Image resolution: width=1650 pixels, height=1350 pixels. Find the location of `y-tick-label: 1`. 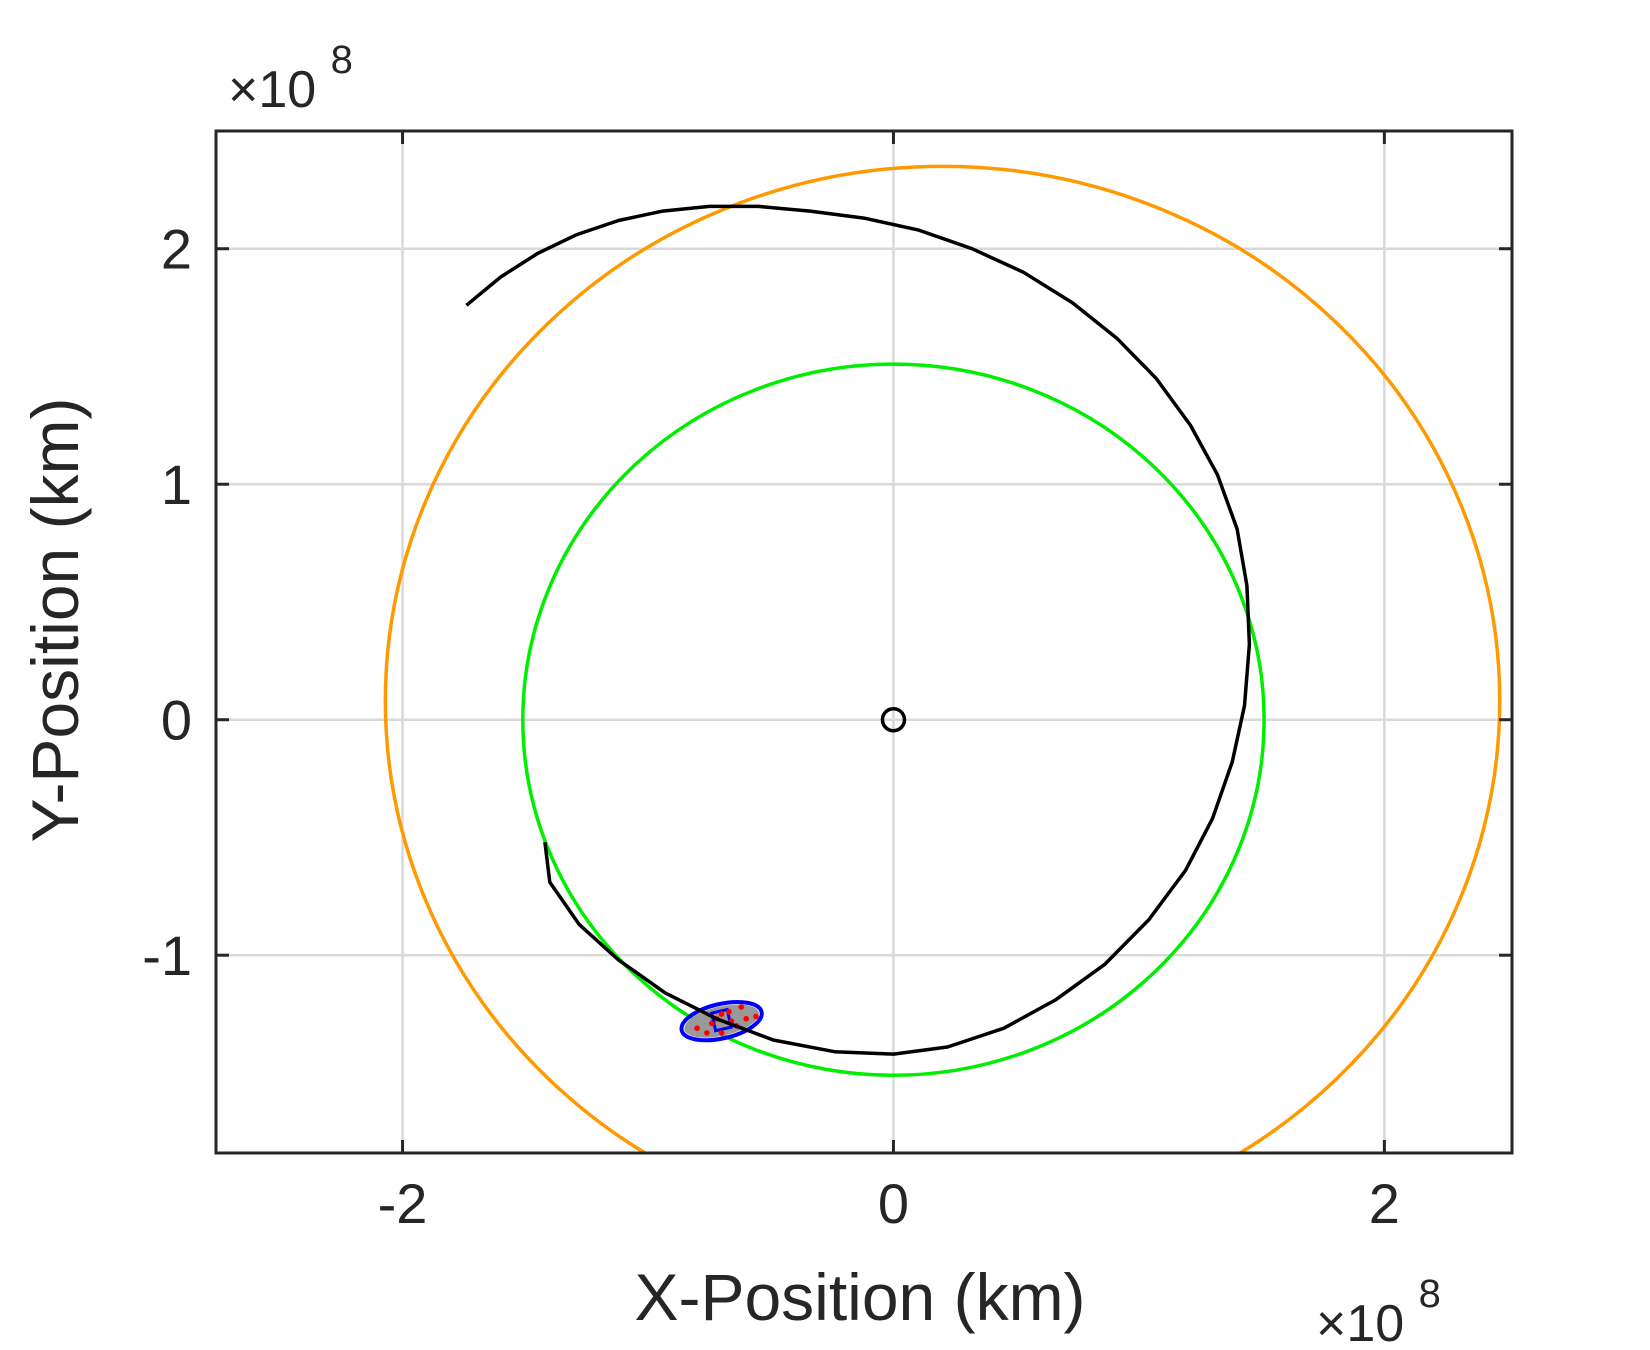

y-tick-label: 1 is located at coordinates (176, 484).